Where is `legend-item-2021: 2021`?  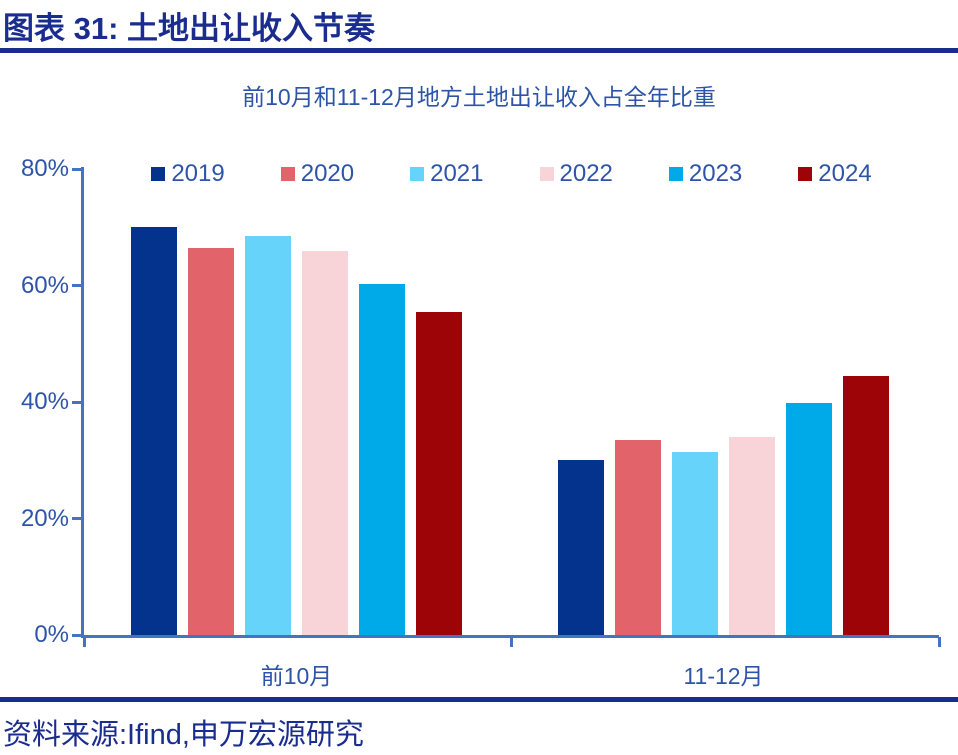
legend-item-2021: 2021 is located at coordinates (447, 173).